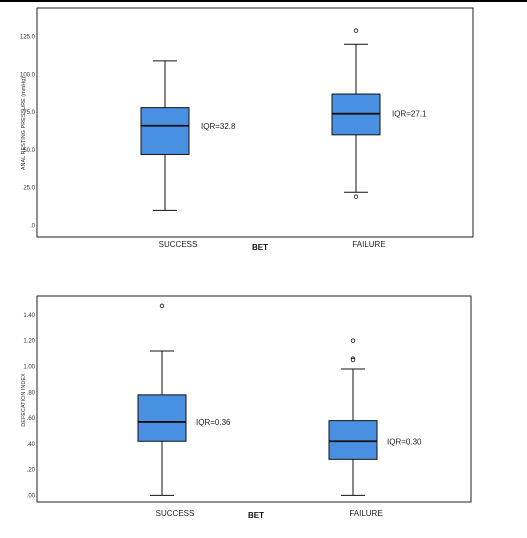 This screenshot has height=538, width=527. Describe the element at coordinates (28, 38) in the screenshot. I see `y-tick-label: 125.0` at that location.